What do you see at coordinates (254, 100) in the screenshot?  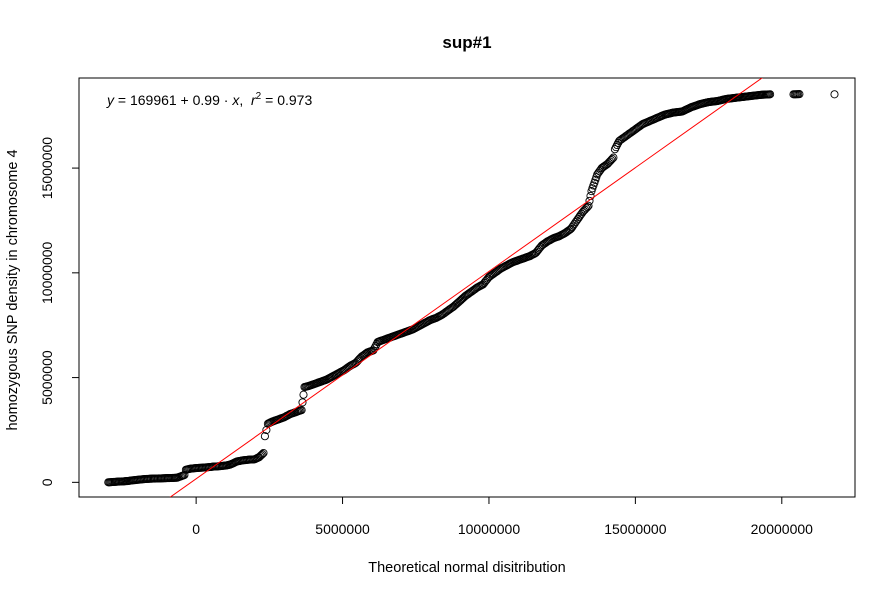 I see `eq-r: r` at bounding box center [254, 100].